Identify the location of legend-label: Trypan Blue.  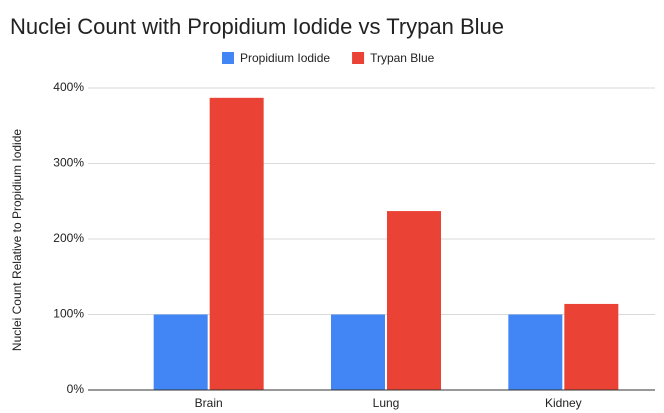
(402, 58).